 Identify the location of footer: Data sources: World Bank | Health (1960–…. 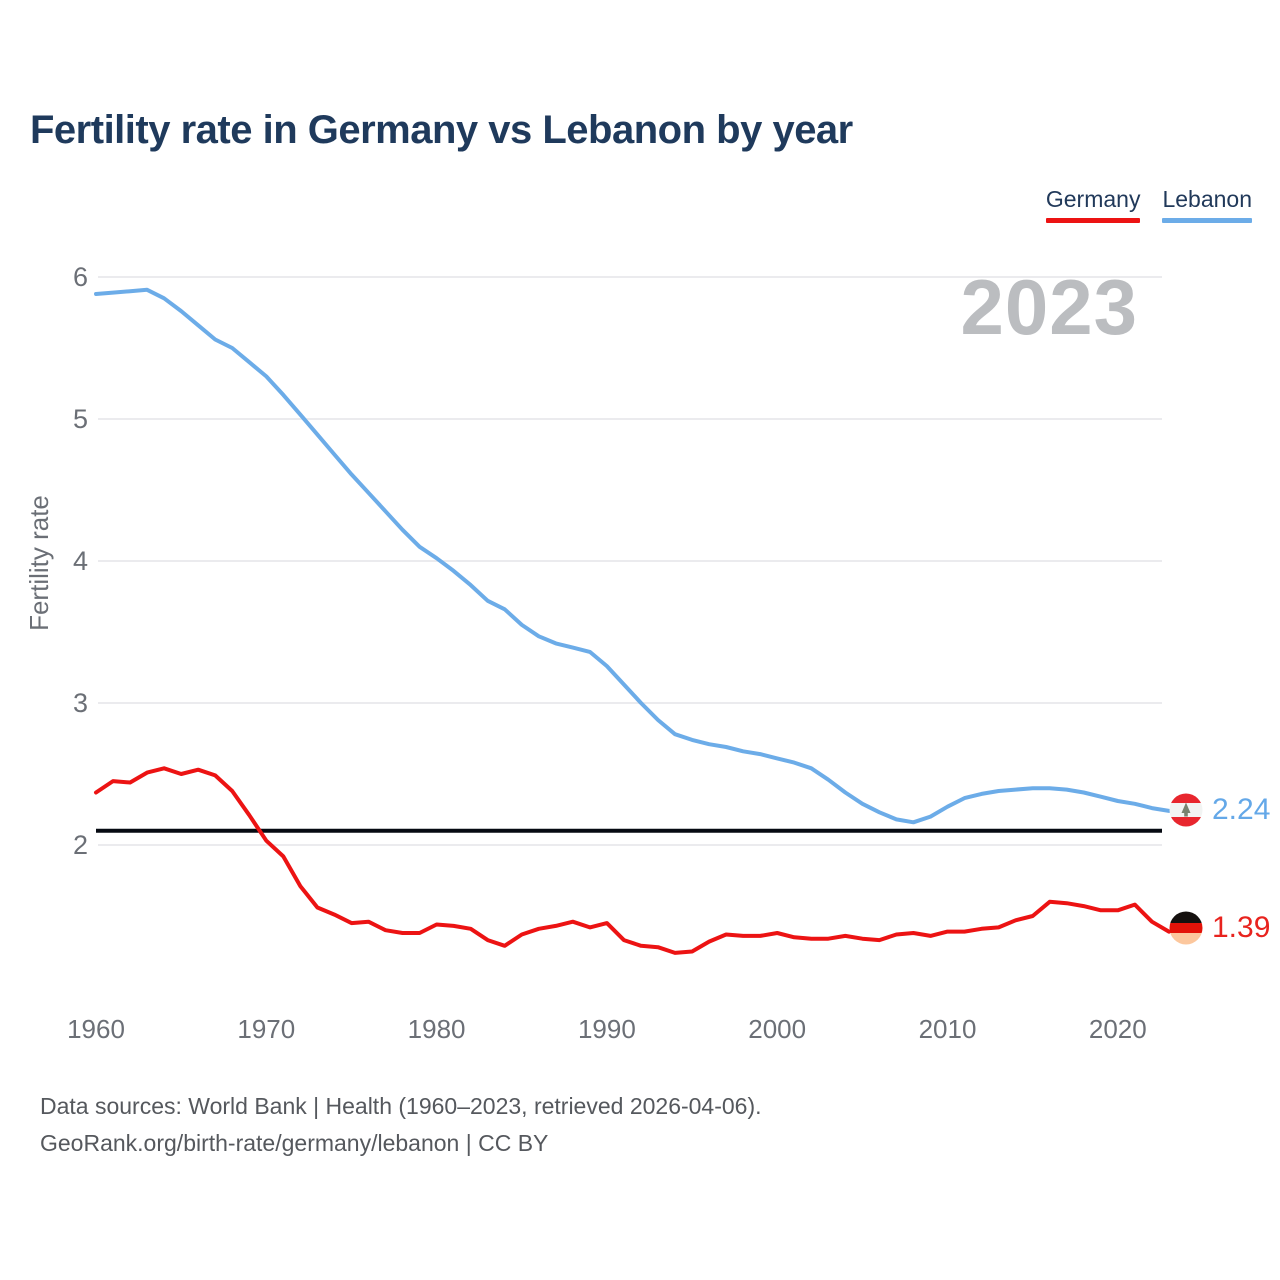
(401, 1125).